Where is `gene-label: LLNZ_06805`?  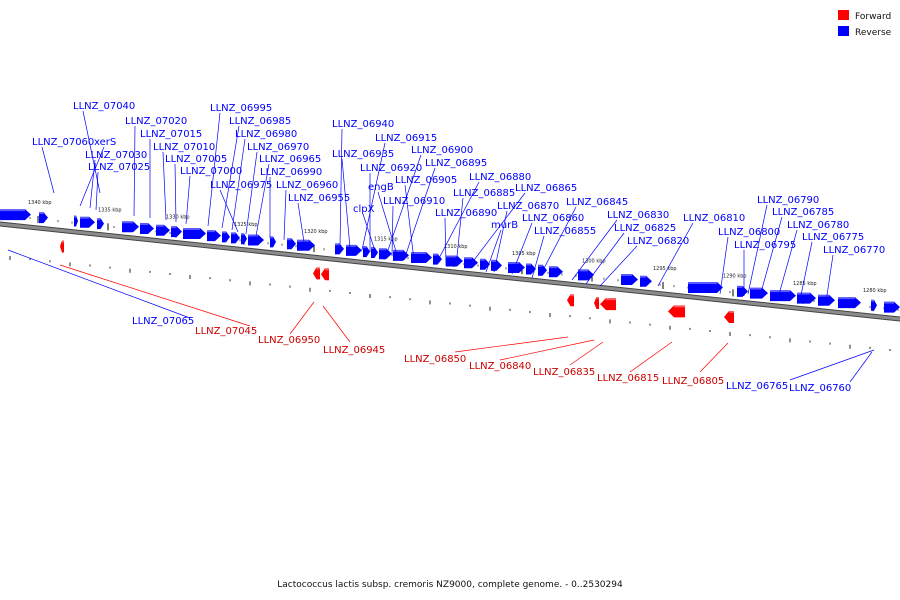 gene-label: LLNZ_06805 is located at coordinates (693, 381).